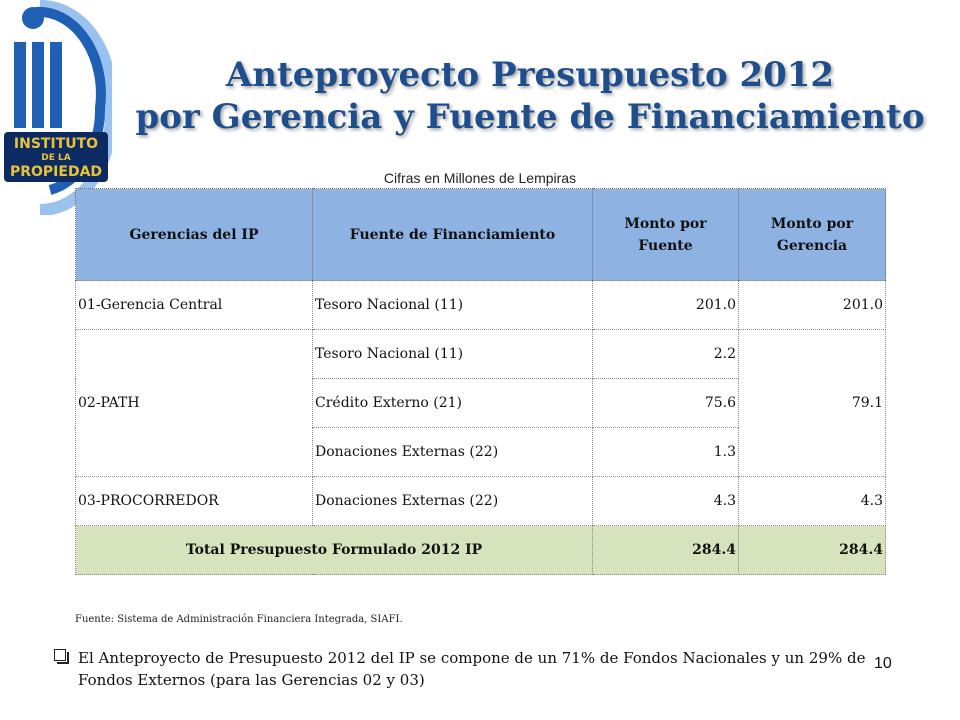 The image size is (960, 720). Describe the element at coordinates (194, 234) in the screenshot. I see `header-gerencia: Gerencias del IP` at that location.